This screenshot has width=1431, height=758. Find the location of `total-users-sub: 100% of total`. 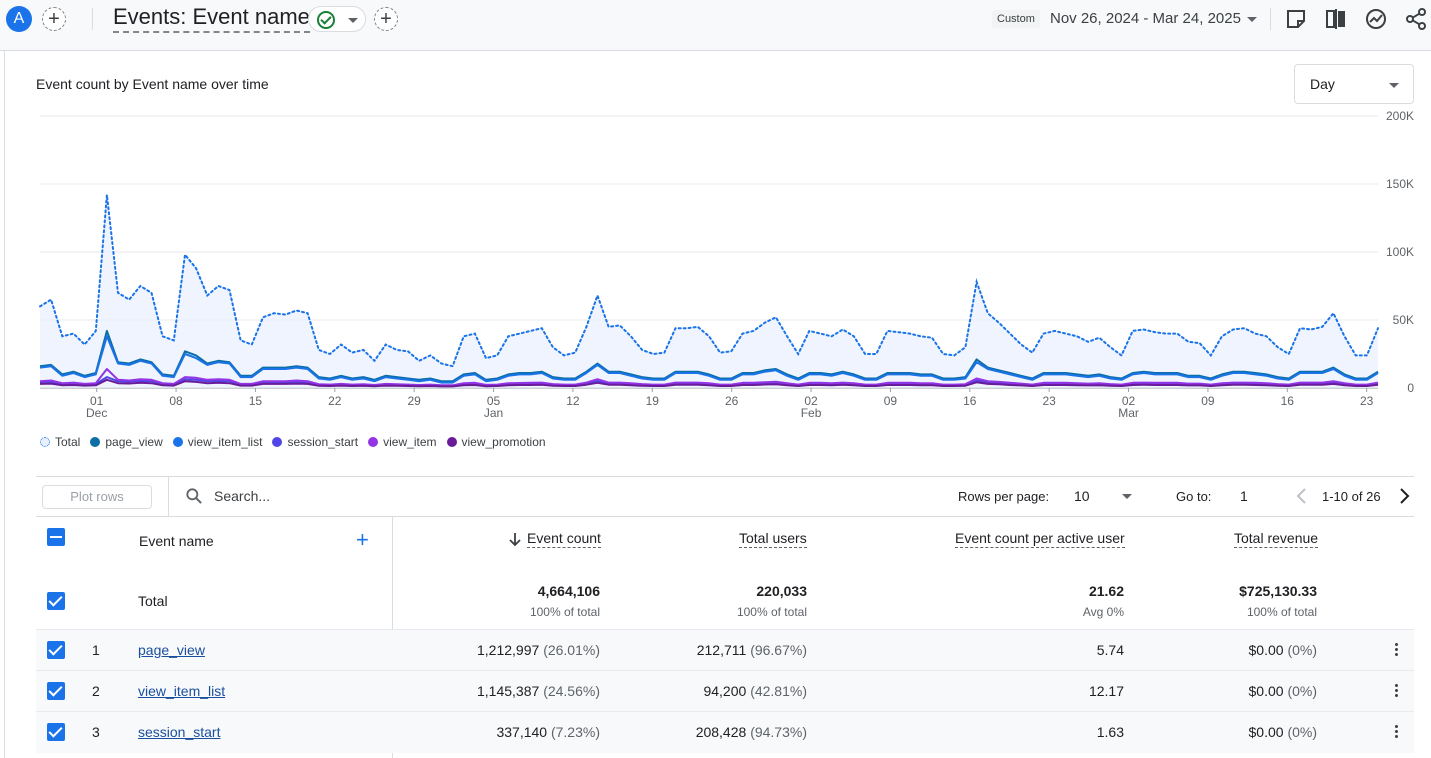

total-users-sub: 100% of total is located at coordinates (771, 612).